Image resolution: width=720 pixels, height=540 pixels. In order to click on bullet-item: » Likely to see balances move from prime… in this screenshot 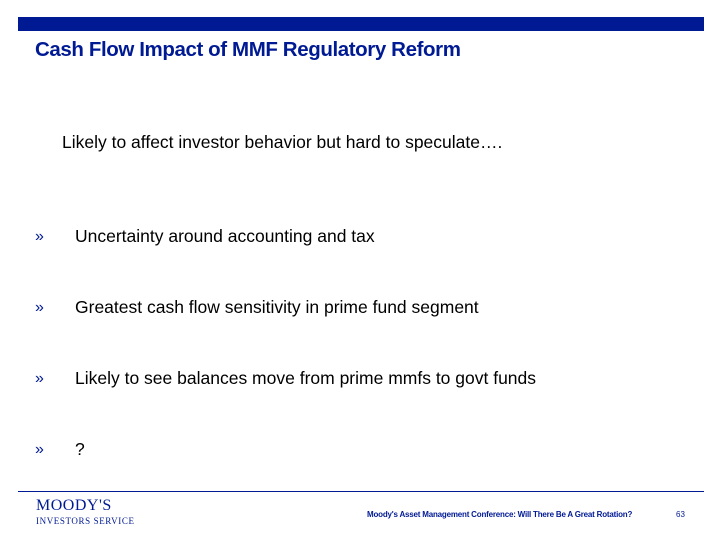, I will do `click(360, 403)`.